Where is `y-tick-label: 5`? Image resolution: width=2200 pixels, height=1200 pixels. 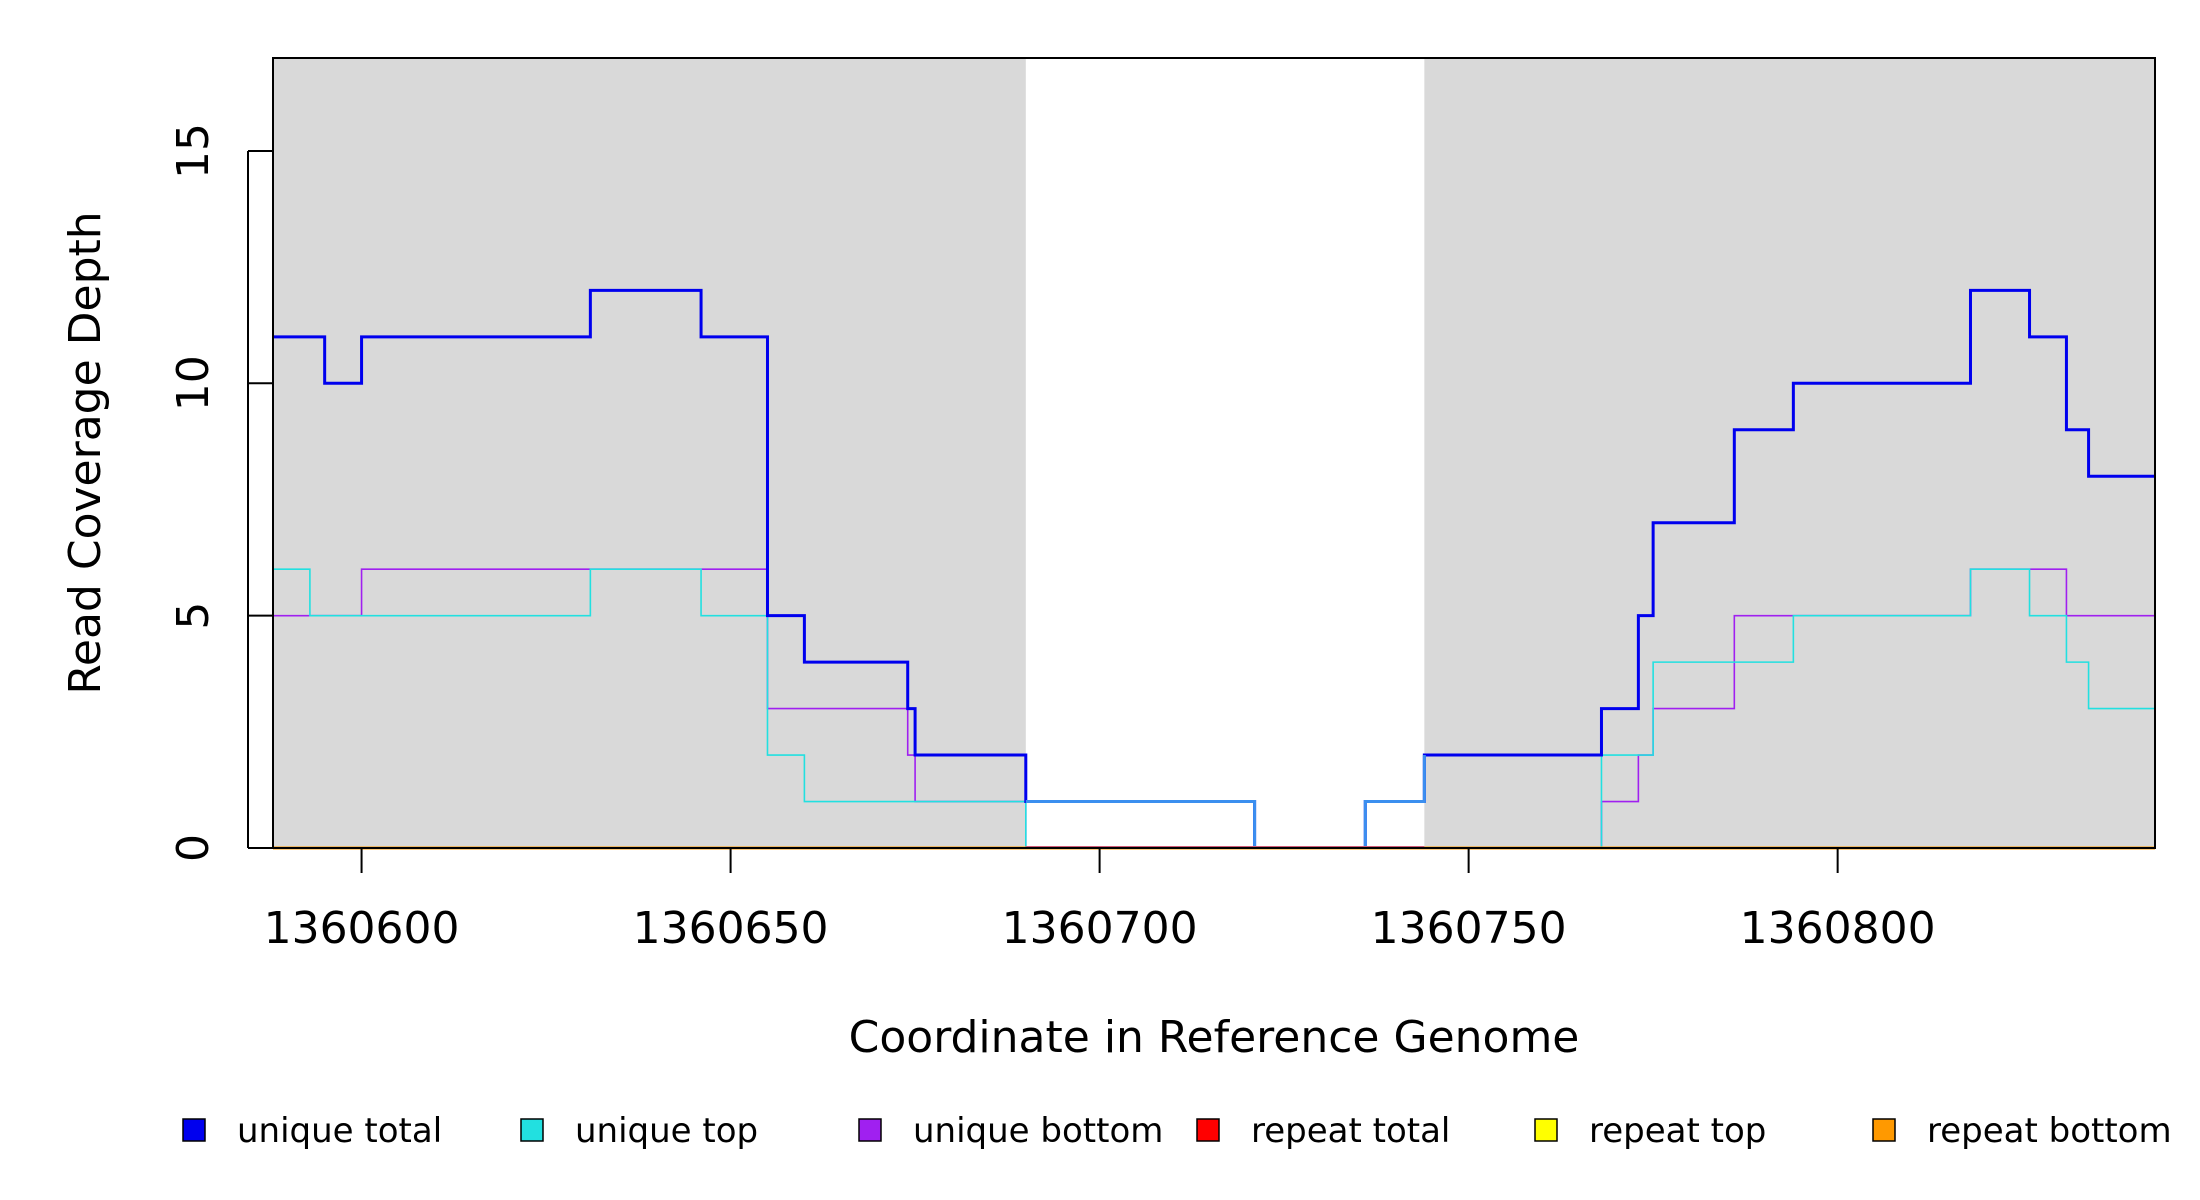
y-tick-label: 5 is located at coordinates (193, 616).